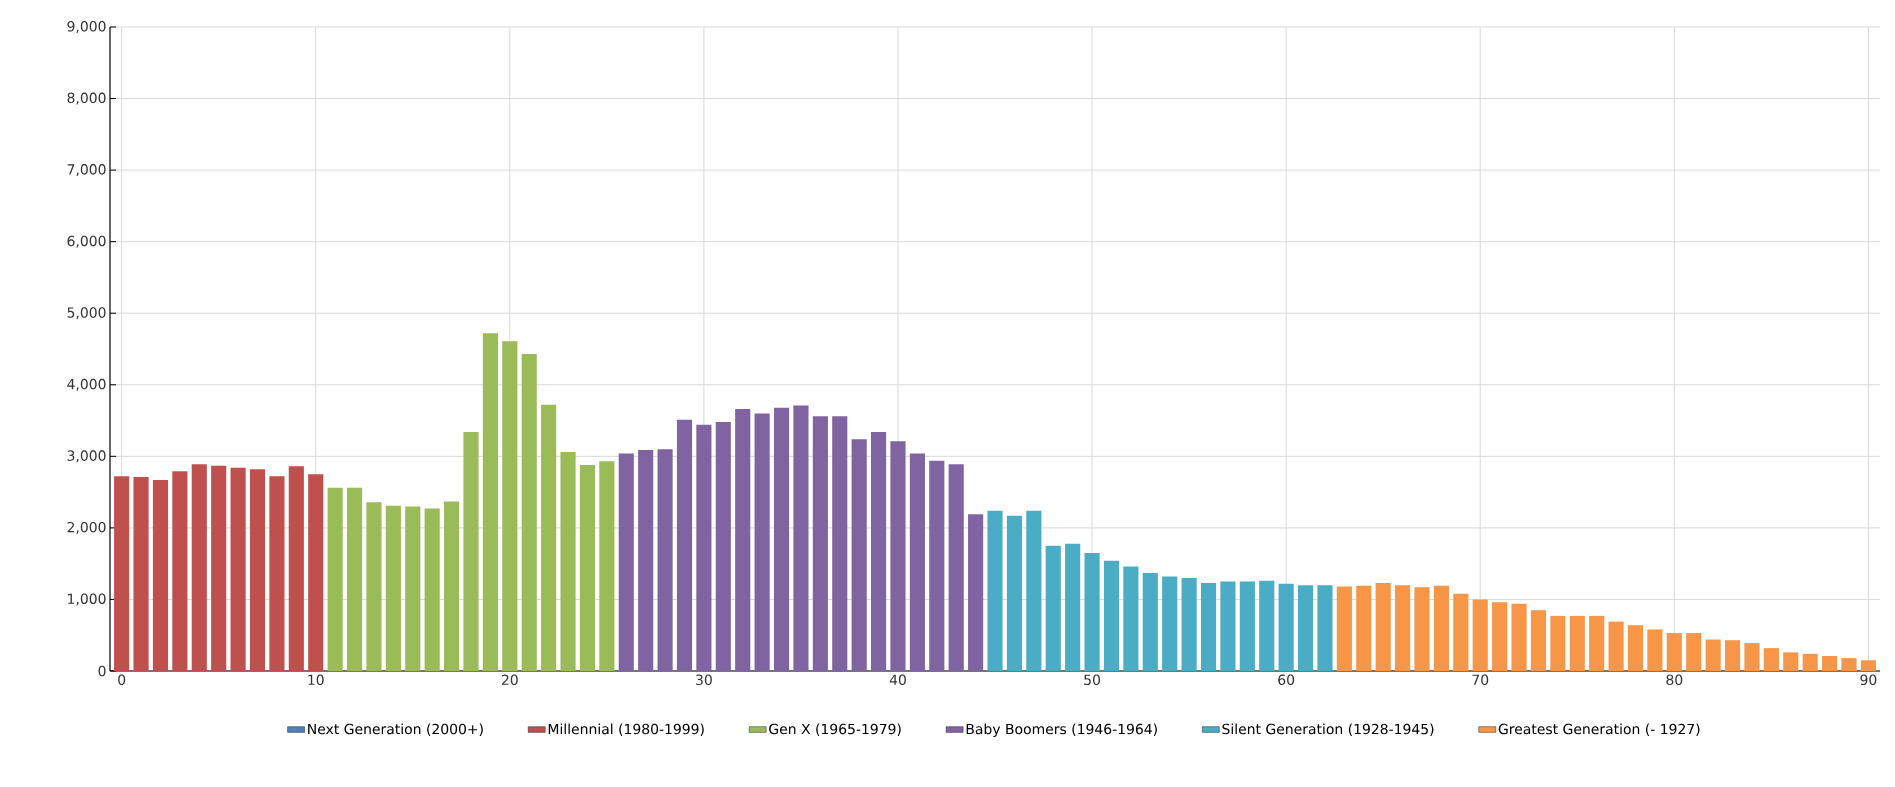 The image size is (1895, 787). What do you see at coordinates (102, 671) in the screenshot?
I see `y-tick-label: 0` at bounding box center [102, 671].